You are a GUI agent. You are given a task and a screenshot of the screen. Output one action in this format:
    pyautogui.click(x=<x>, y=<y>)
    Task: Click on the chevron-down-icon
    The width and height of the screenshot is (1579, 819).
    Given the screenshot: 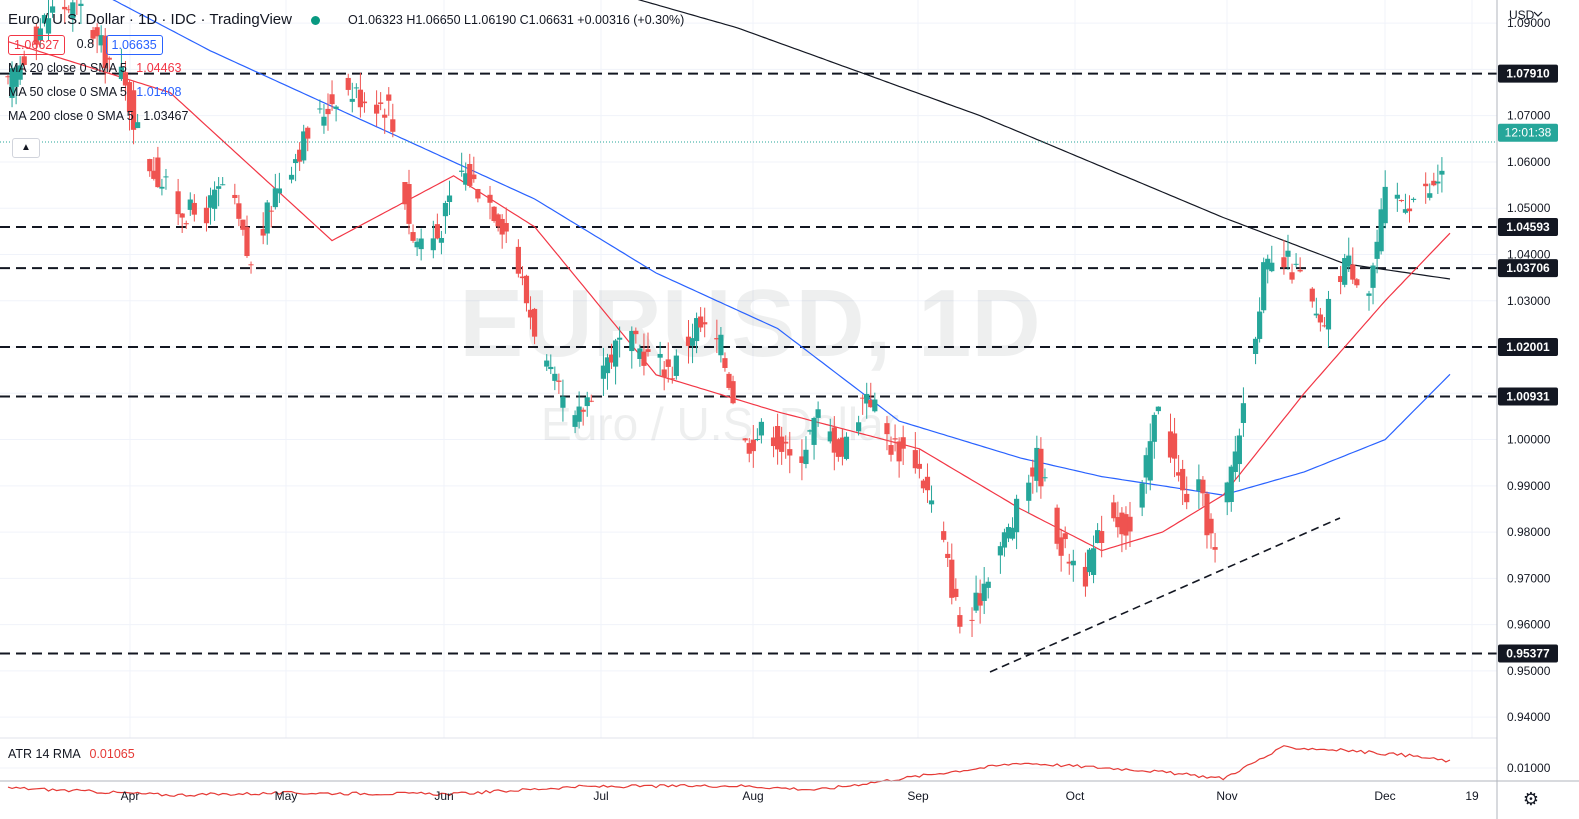 What is the action you would take?
    pyautogui.click(x=1538, y=14)
    